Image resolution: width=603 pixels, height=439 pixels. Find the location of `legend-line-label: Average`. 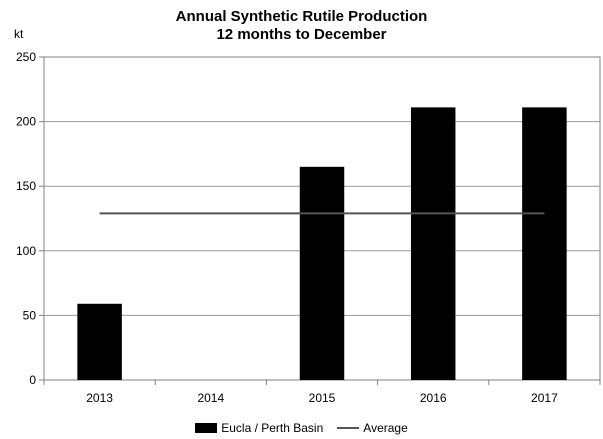

legend-line-label: Average is located at coordinates (385, 428).